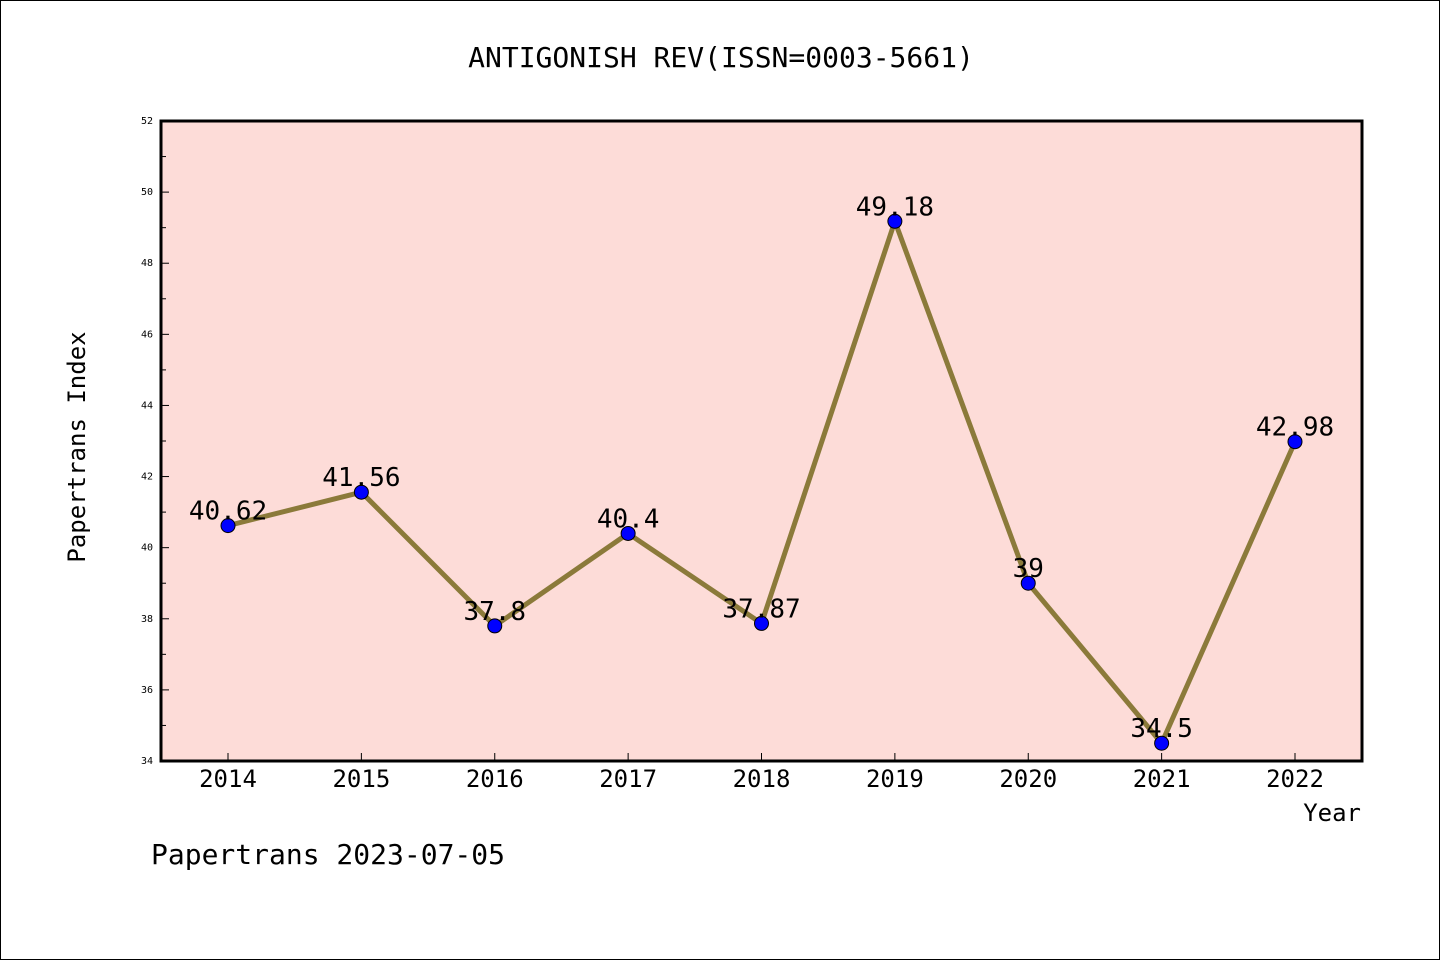  I want to click on y-tick-label: 48, so click(147, 263).